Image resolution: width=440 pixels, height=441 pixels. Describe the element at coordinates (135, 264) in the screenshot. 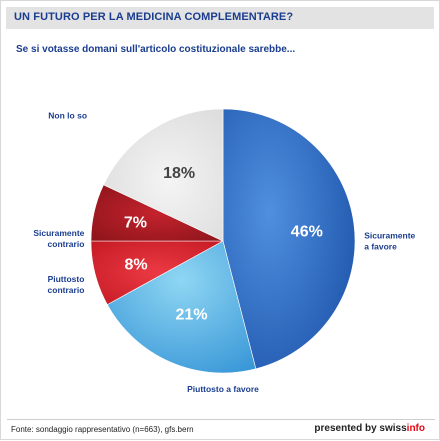

I see `value-label-piuttosto-contrario: 8%` at that location.